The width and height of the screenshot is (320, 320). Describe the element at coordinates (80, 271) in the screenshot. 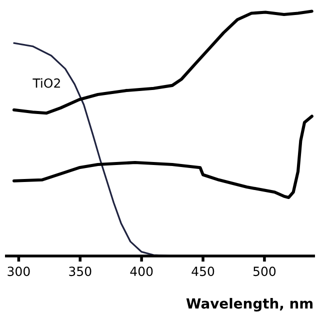

I see `x-tick-label: 350` at that location.